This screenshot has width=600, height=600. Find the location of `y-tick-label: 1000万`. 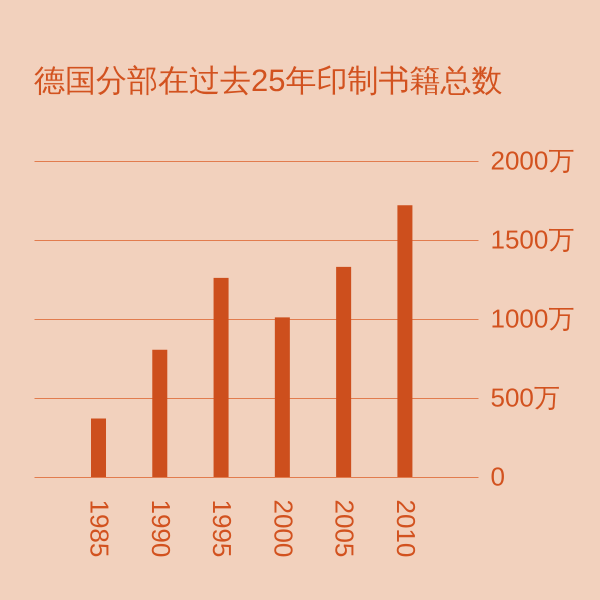

y-tick-label: 1000万 is located at coordinates (532, 319).